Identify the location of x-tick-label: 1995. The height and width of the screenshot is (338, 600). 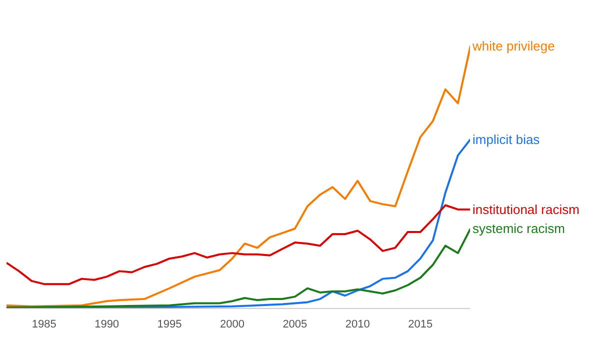
(169, 324).